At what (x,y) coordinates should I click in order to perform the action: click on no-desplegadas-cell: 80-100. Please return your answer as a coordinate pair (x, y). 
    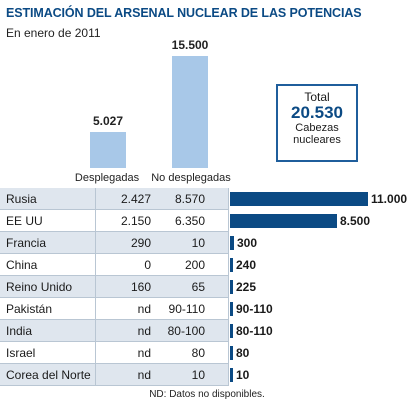
    Looking at the image, I should click on (186, 331).